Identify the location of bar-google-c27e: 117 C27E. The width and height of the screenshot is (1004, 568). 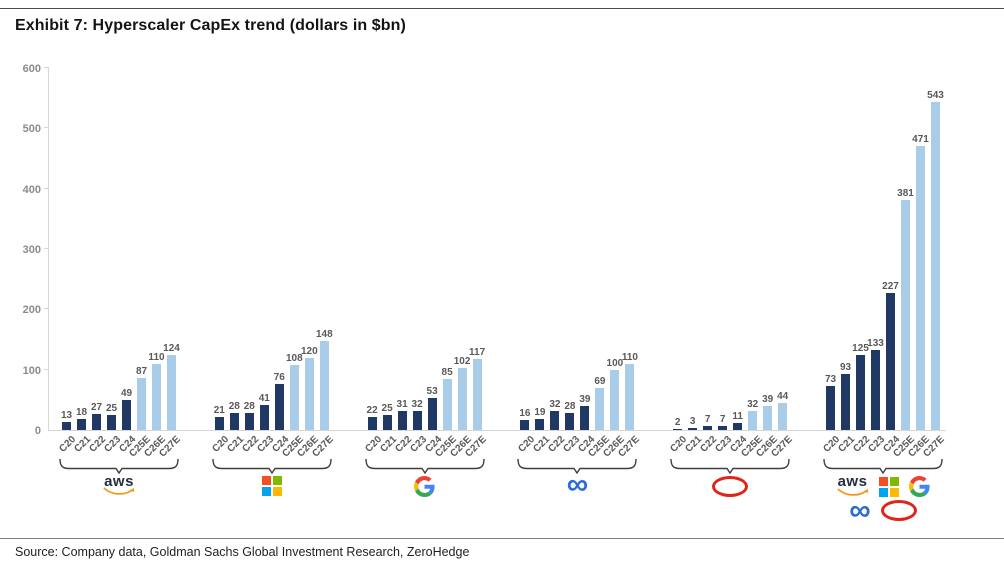
(475, 403).